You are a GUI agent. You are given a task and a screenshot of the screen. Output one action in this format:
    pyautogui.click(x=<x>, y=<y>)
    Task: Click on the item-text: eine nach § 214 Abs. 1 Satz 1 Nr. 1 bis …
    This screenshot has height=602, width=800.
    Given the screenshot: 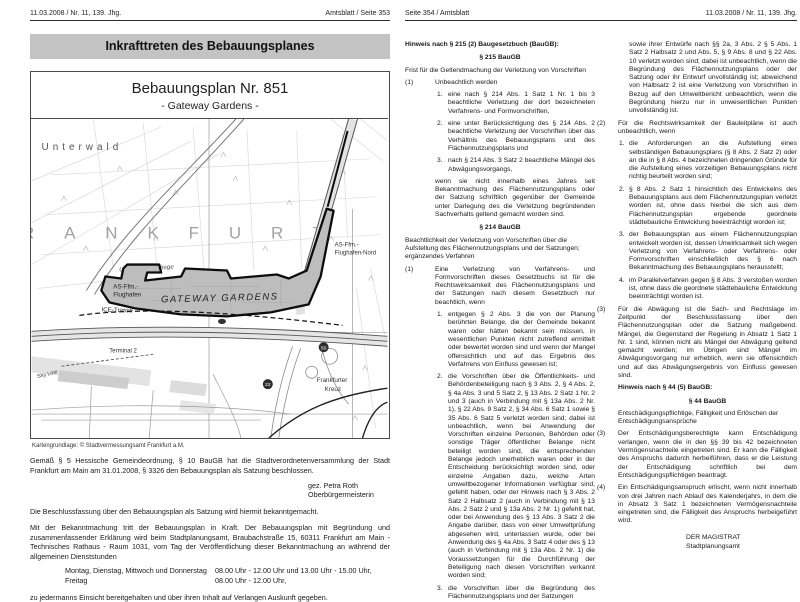 What is the action you would take?
    pyautogui.click(x=521, y=103)
    